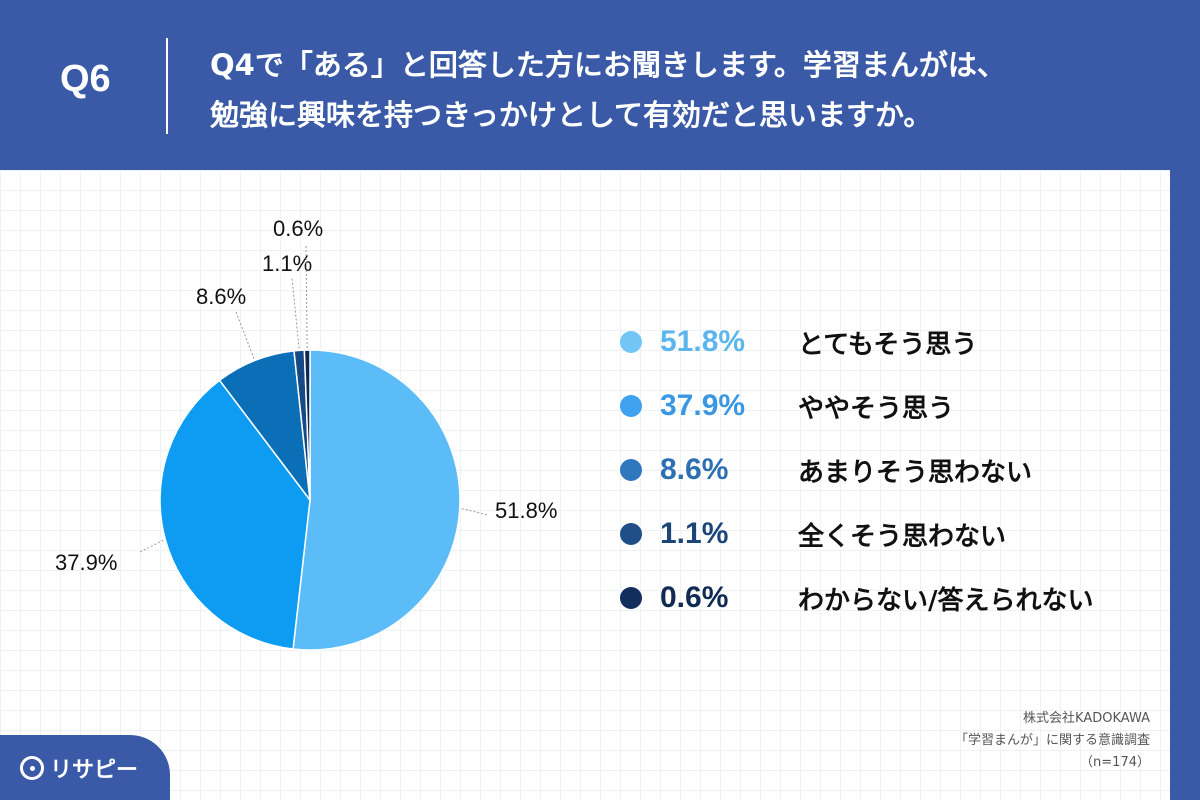  Describe the element at coordinates (94, 770) in the screenshot. I see `logo-text: リサピー` at that location.